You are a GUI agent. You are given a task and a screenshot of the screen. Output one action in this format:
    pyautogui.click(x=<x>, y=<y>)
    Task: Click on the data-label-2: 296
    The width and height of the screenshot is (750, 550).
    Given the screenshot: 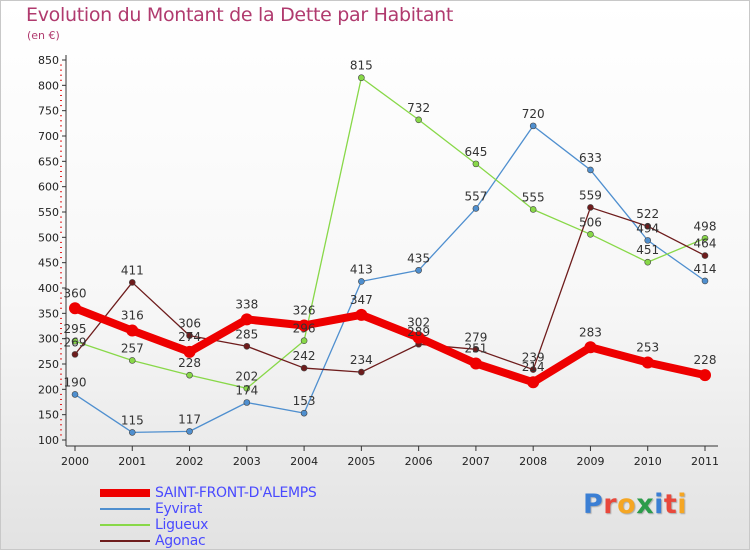 What is the action you would take?
    pyautogui.click(x=304, y=329)
    